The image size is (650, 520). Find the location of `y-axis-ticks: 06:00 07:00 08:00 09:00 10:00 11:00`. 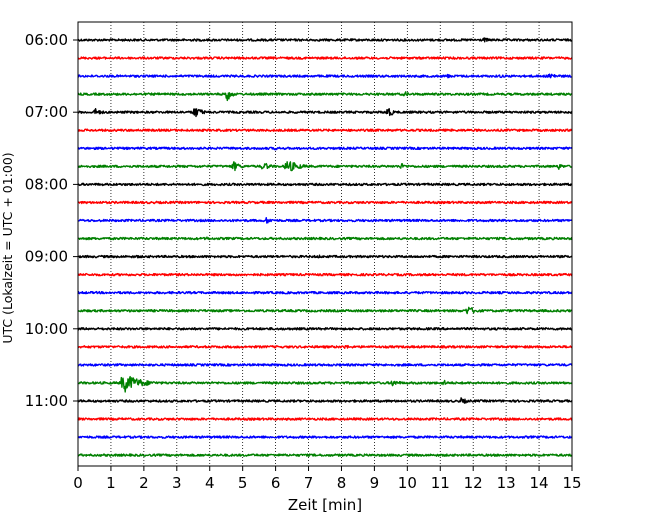

y-axis-ticks: 06:00 07:00 08:00 09:00 10:00 11:00 is located at coordinates (51, 220).